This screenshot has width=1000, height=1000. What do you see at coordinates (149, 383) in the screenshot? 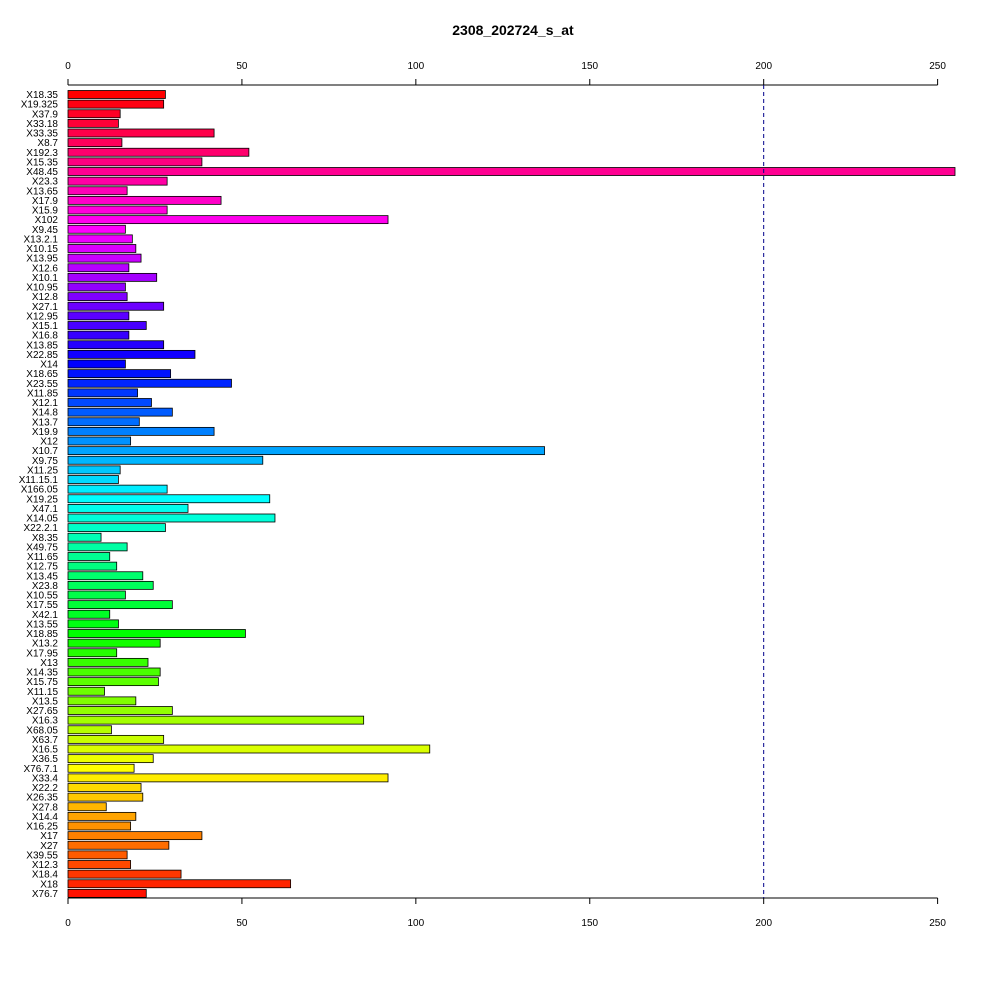
I see `bar-X23.55` at bounding box center [149, 383].